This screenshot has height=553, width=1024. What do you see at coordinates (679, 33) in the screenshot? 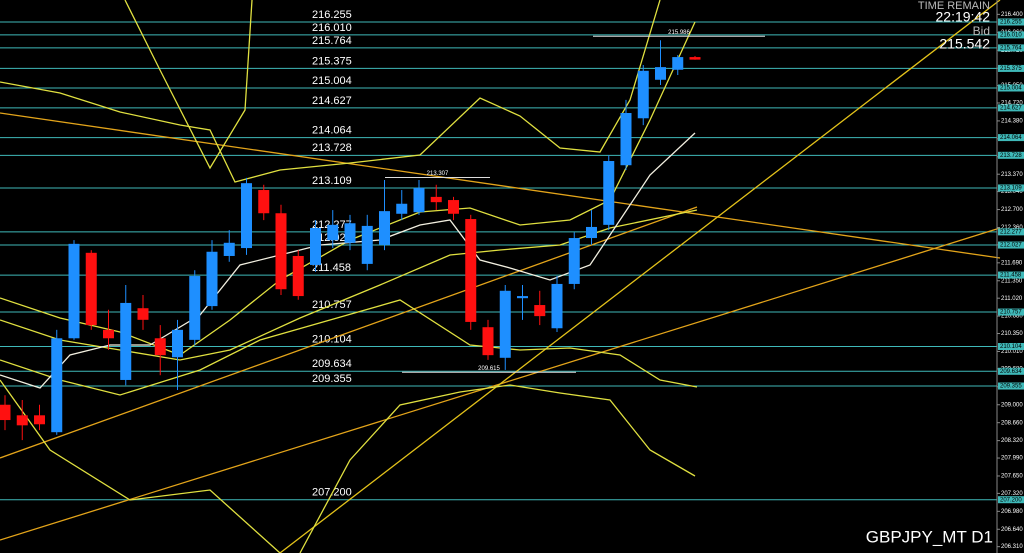
I see `high-low-label: 215.986` at bounding box center [679, 33].